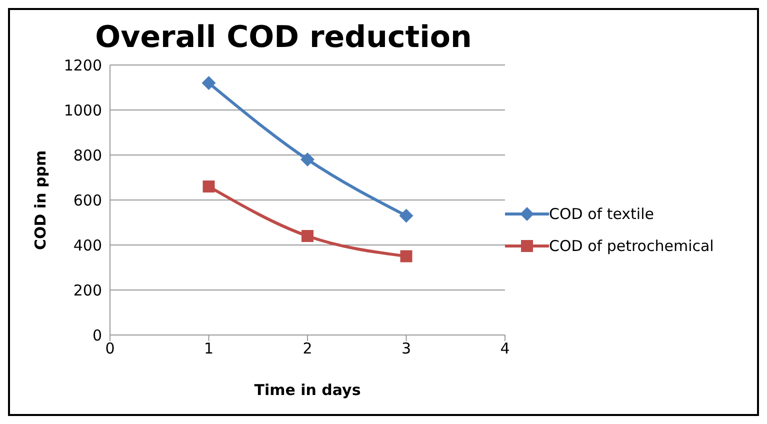  Describe the element at coordinates (283, 37) in the screenshot. I see `chart-title: Overall COD reduction` at that location.